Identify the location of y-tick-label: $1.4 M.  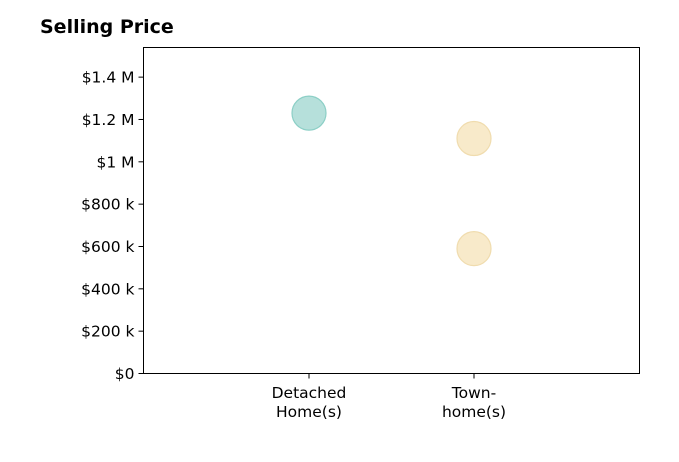
(108, 78).